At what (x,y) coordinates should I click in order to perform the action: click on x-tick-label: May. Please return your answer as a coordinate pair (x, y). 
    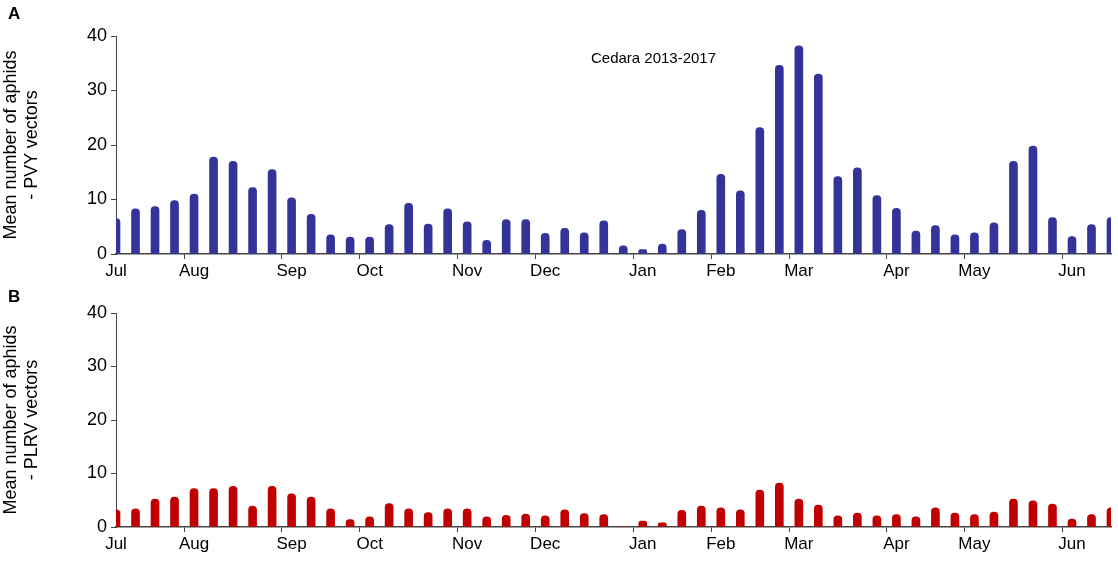
    Looking at the image, I should click on (974, 270).